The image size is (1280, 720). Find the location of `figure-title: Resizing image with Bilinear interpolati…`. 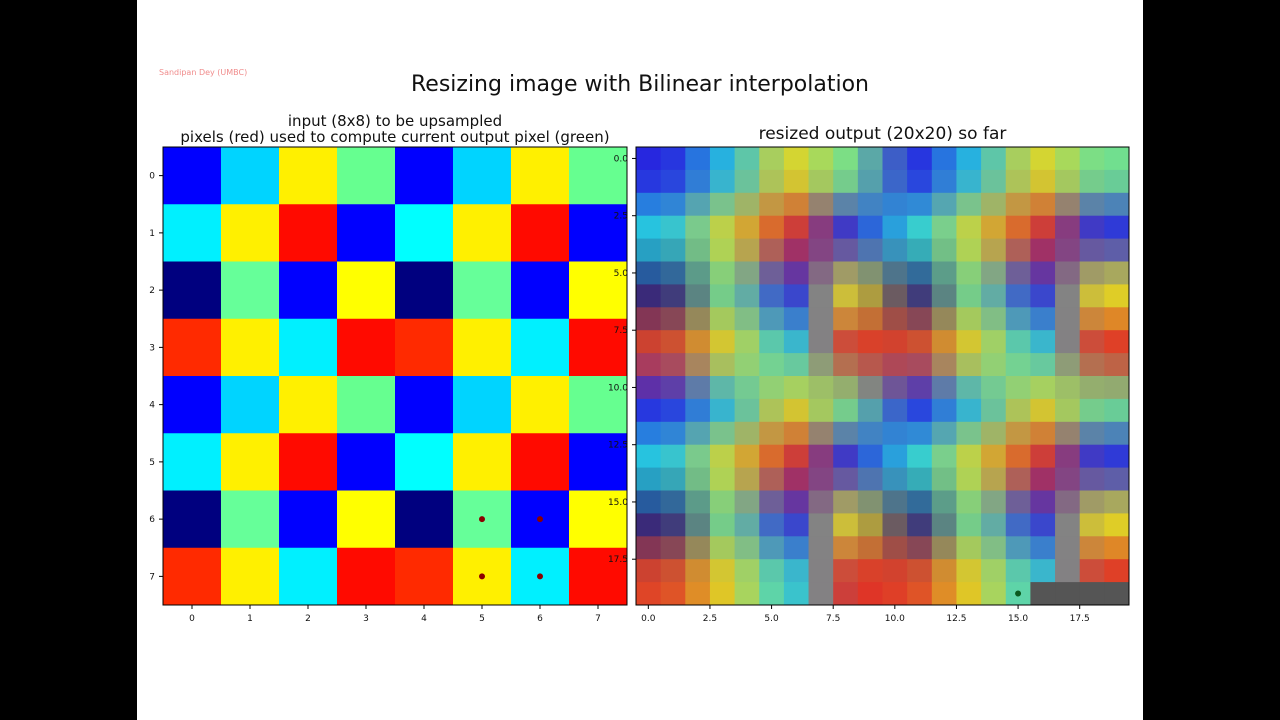

figure-title: Resizing image with Bilinear interpolati… is located at coordinates (639, 84).